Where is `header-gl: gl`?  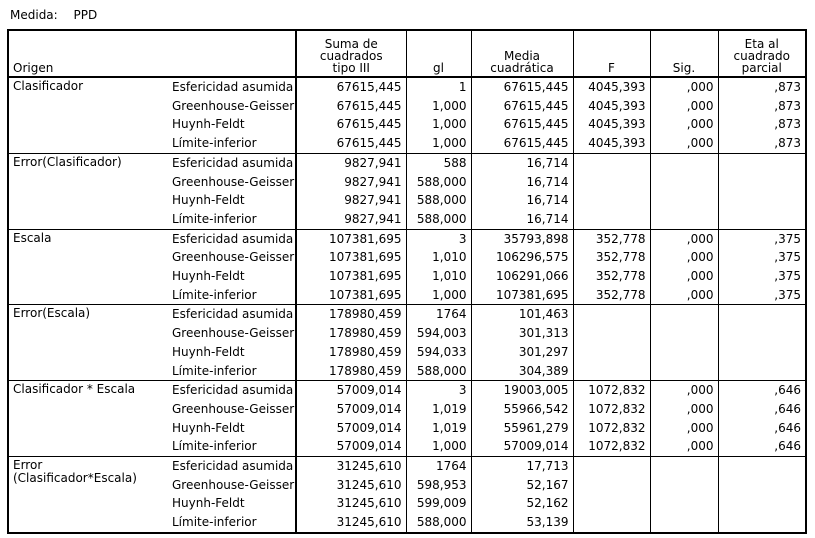 header-gl: gl is located at coordinates (438, 54).